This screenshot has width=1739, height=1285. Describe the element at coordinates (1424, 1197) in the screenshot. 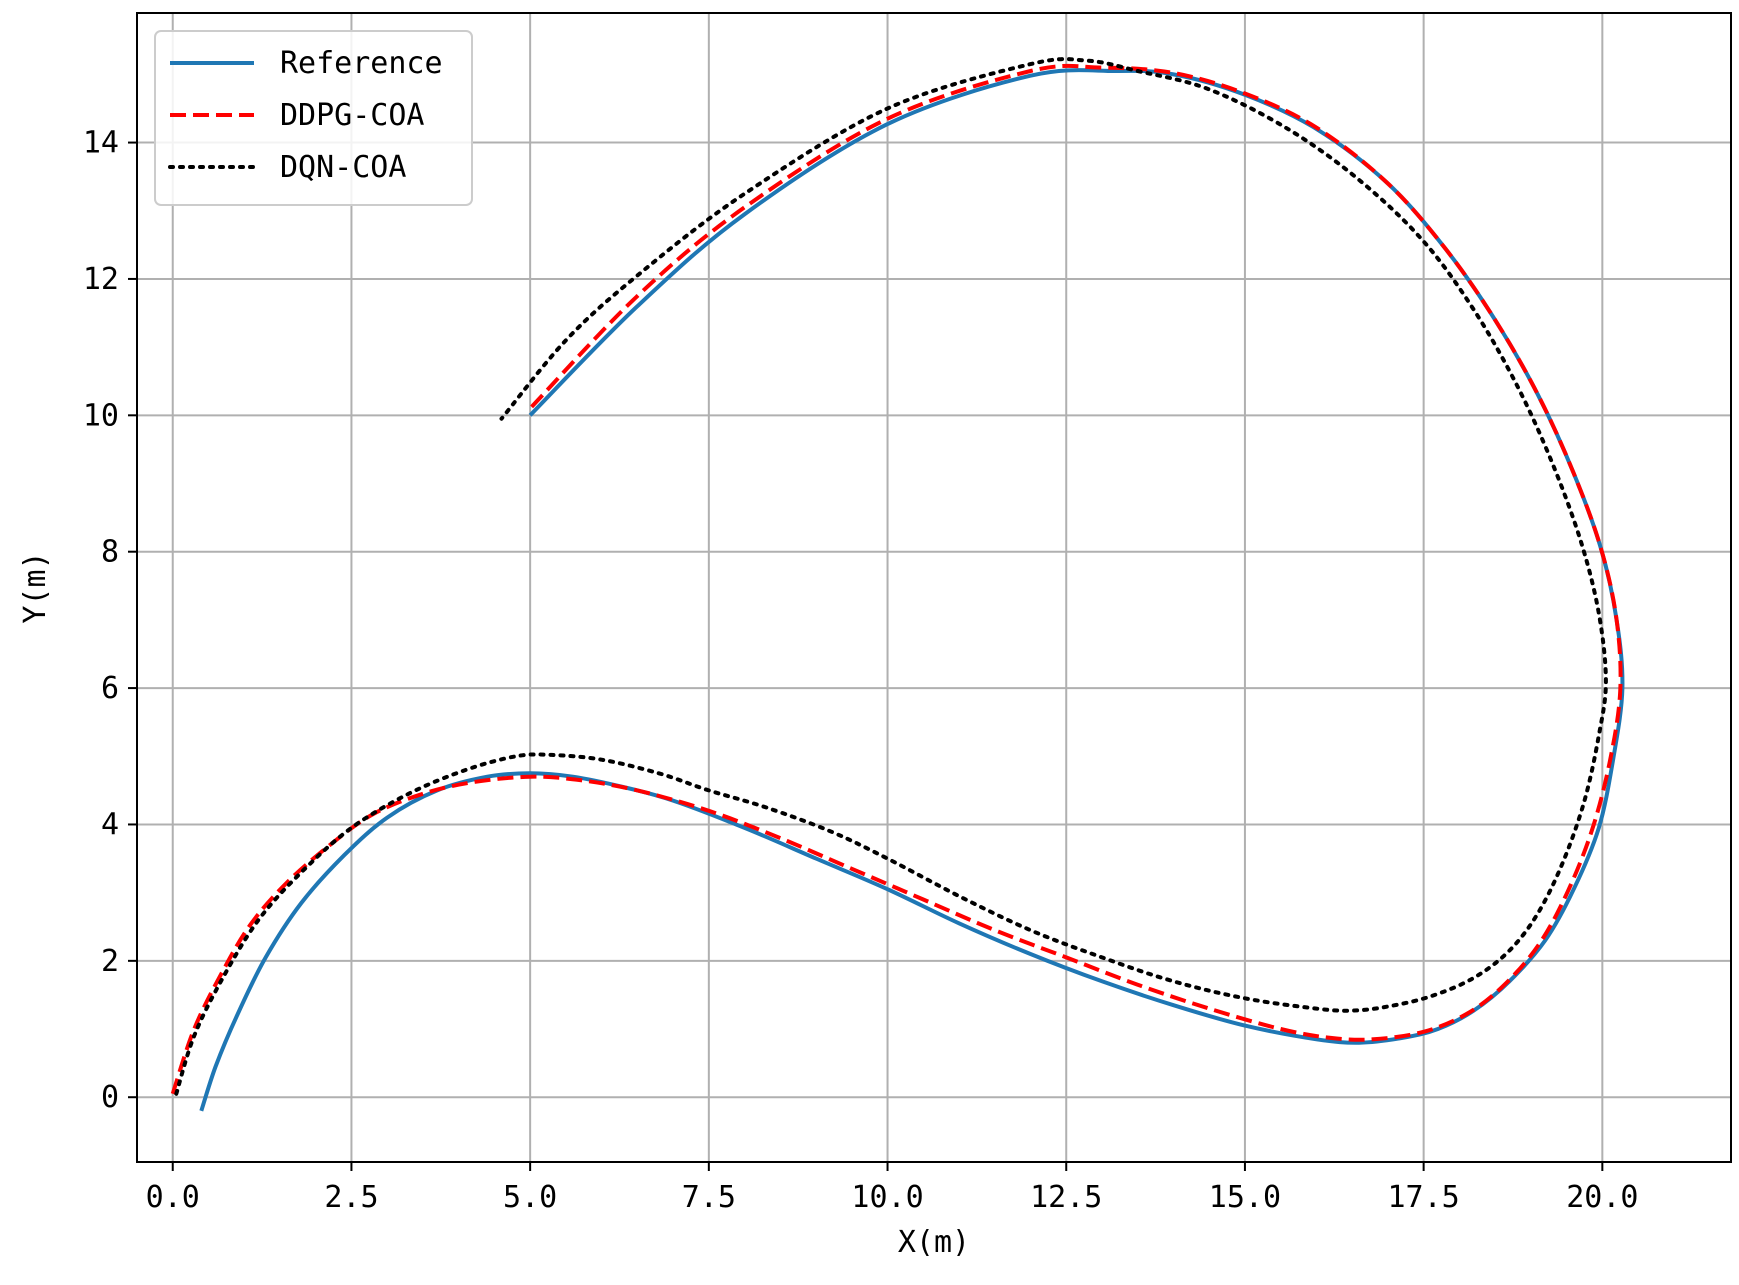

I see `x-tick-label: 17.5` at that location.